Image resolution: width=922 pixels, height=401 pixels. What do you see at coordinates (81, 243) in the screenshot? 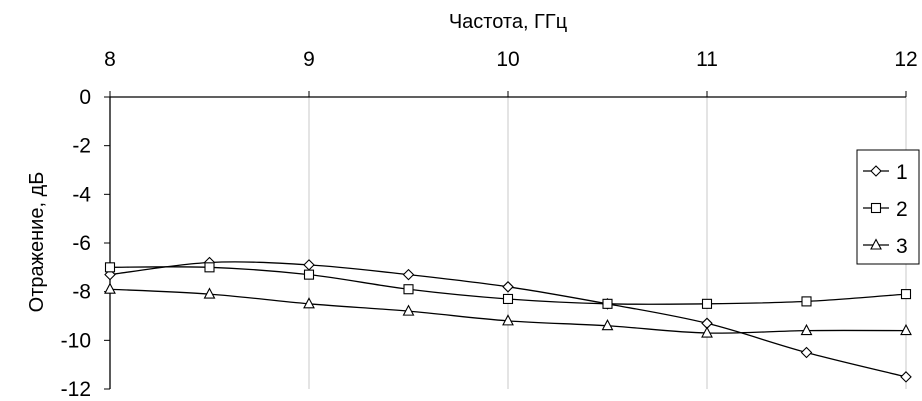
I see `y-tick-label: -6` at bounding box center [81, 243].